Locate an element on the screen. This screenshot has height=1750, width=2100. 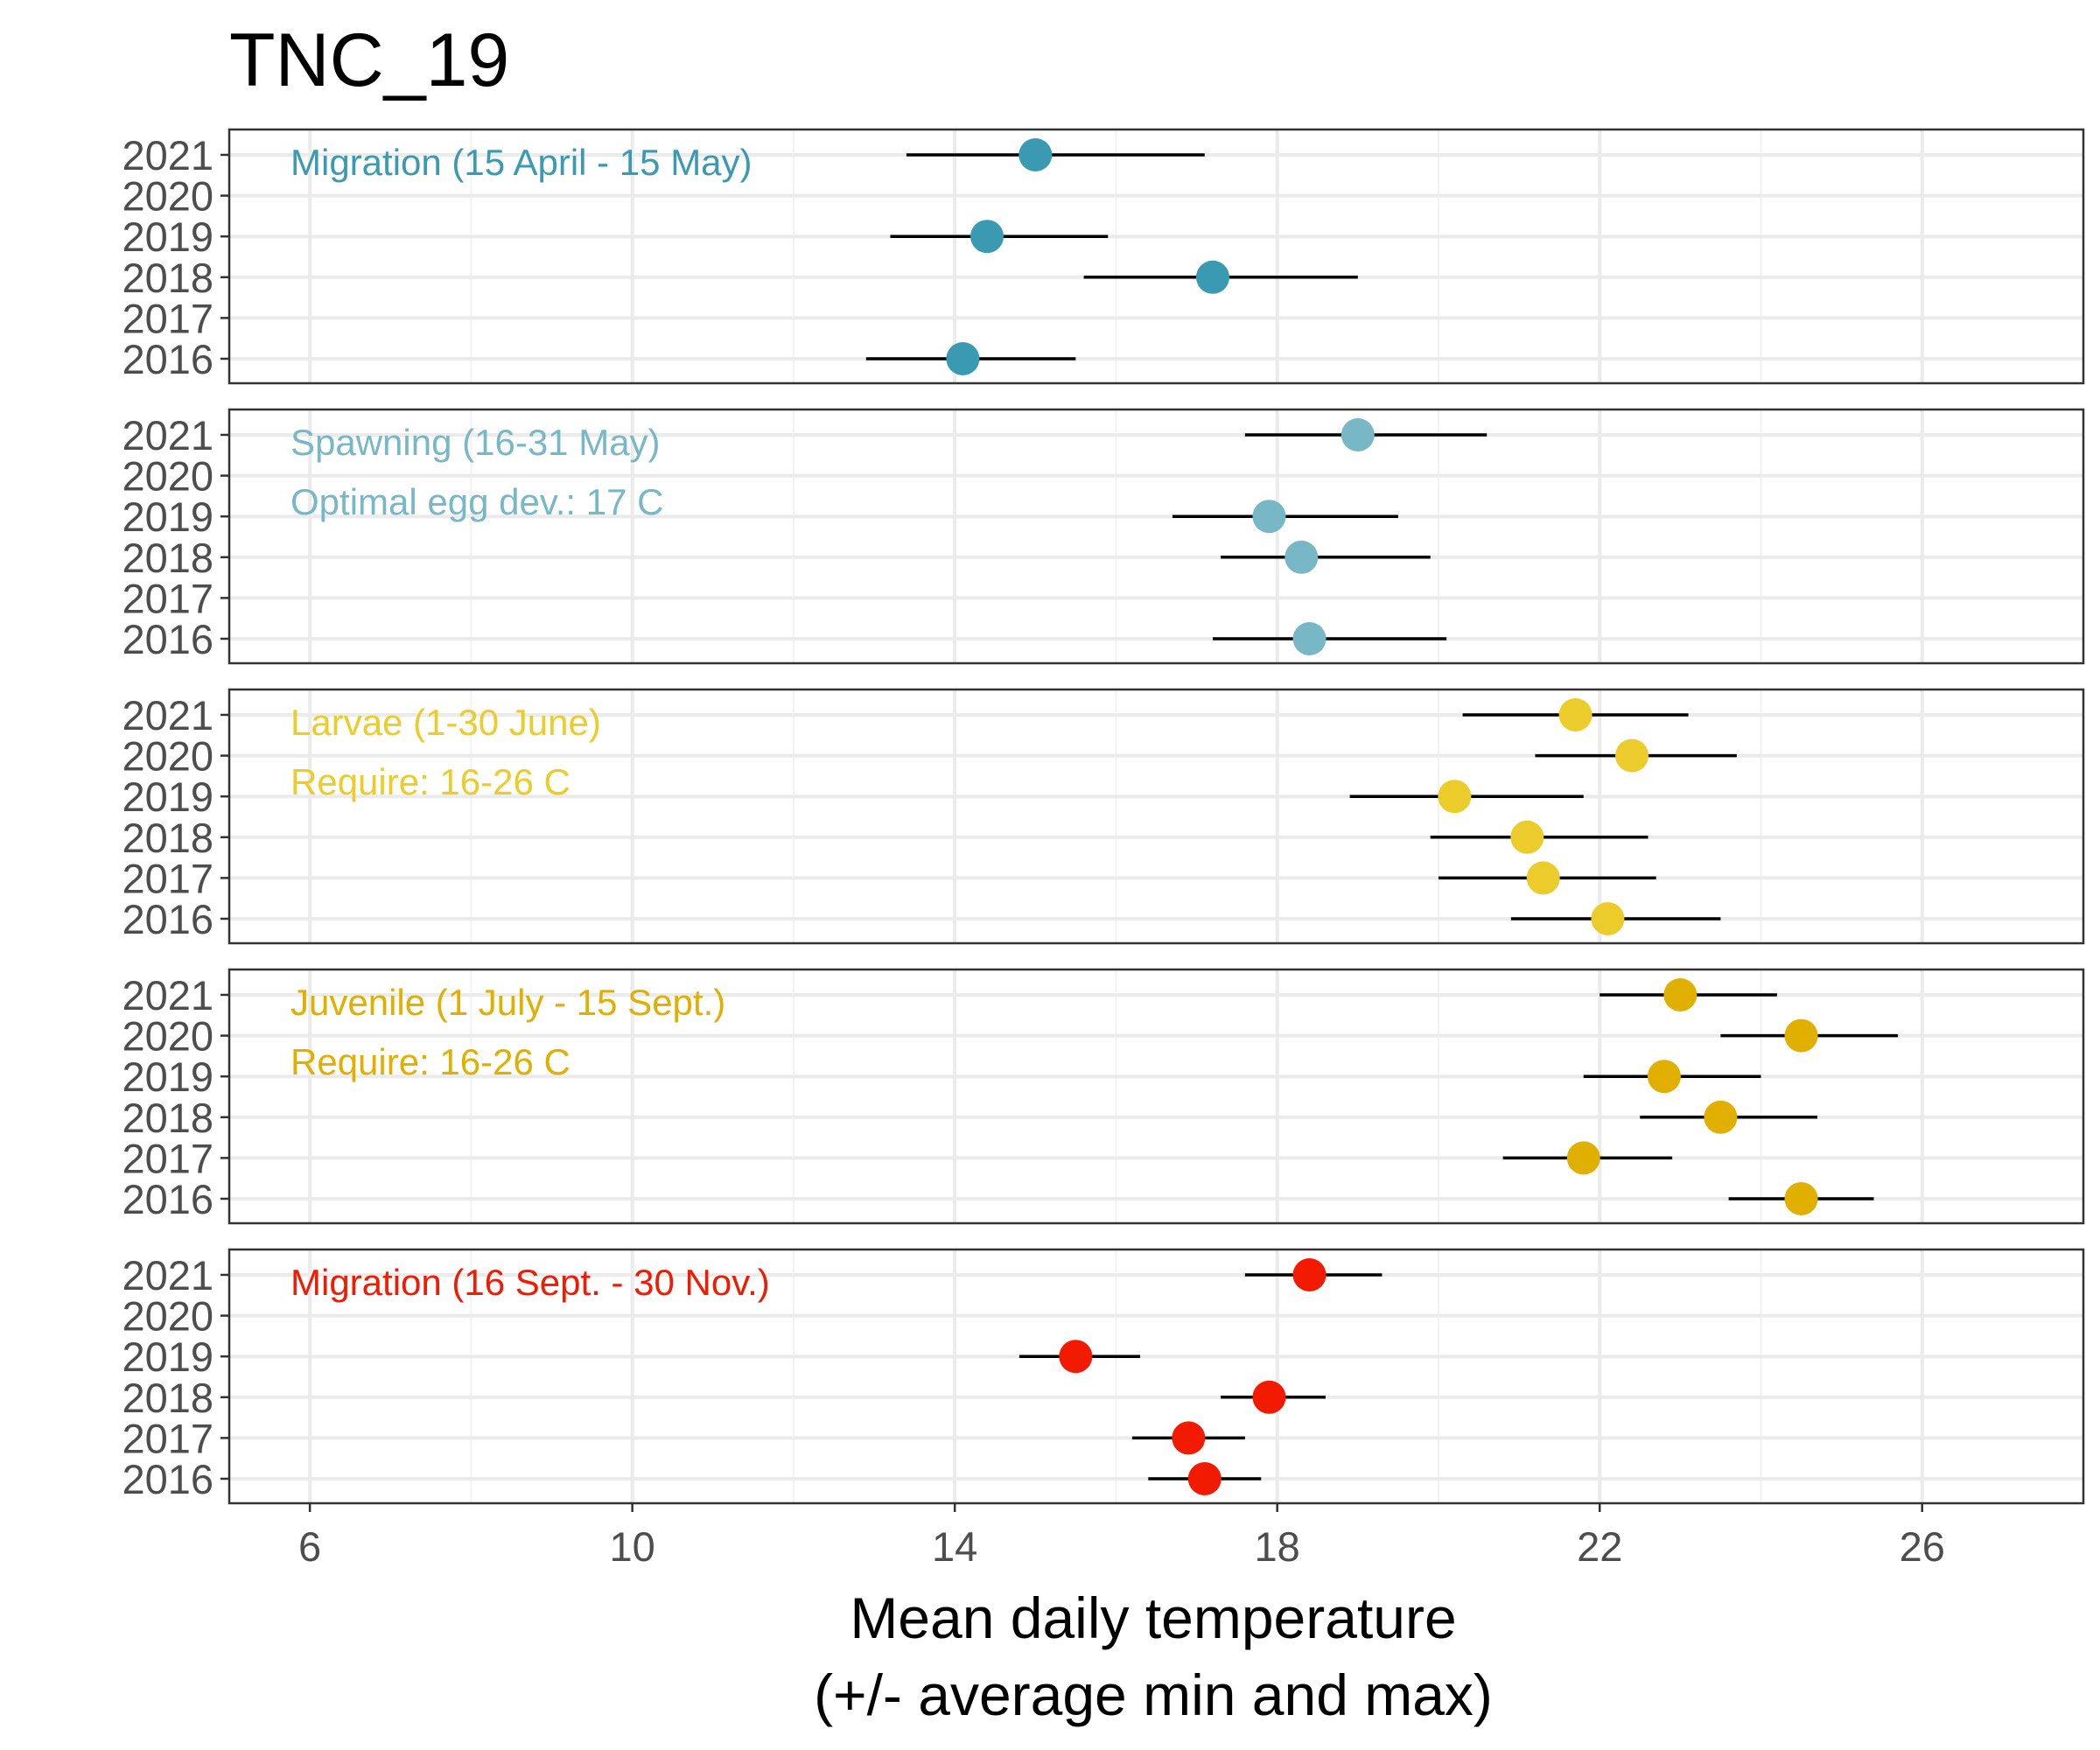
x-tick-label: 14 is located at coordinates (954, 1546).